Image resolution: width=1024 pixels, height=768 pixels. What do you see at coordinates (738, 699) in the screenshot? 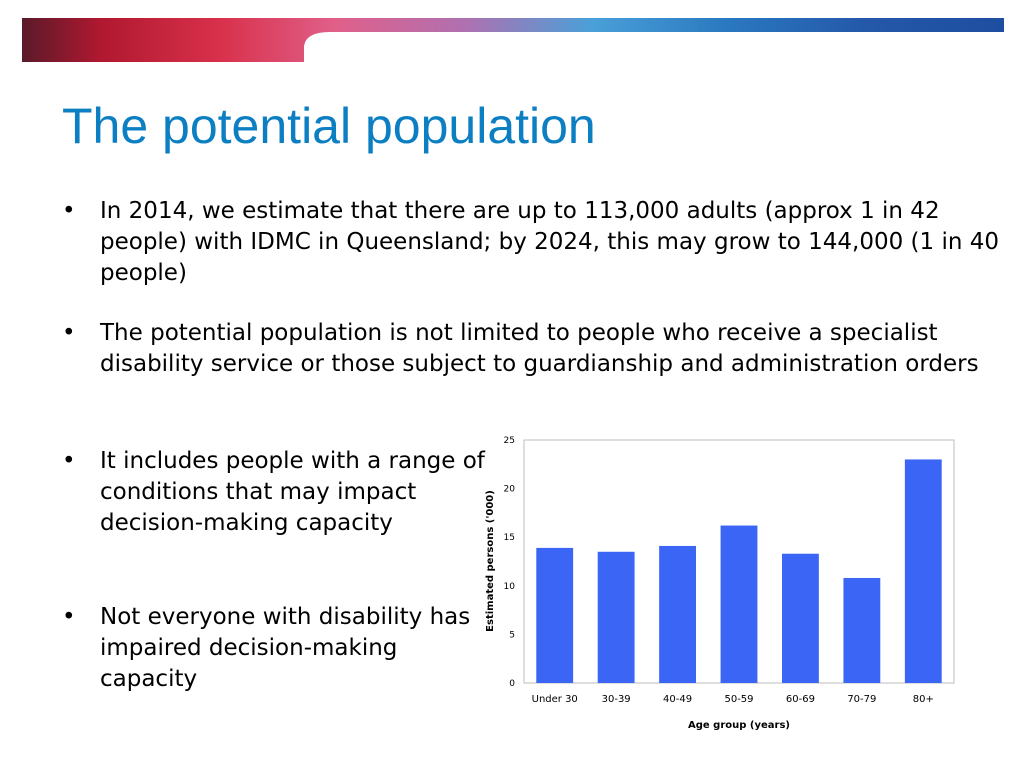
I see `x-tick-label: 50-59` at bounding box center [738, 699].